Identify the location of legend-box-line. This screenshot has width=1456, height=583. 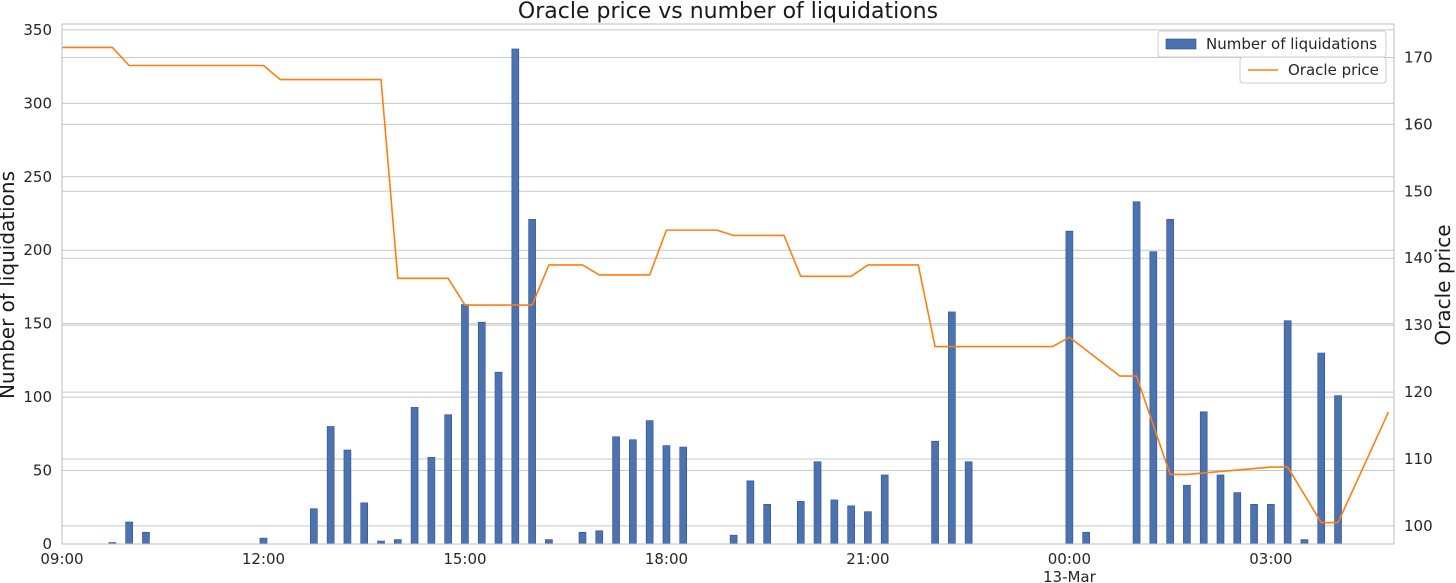
(1313, 70).